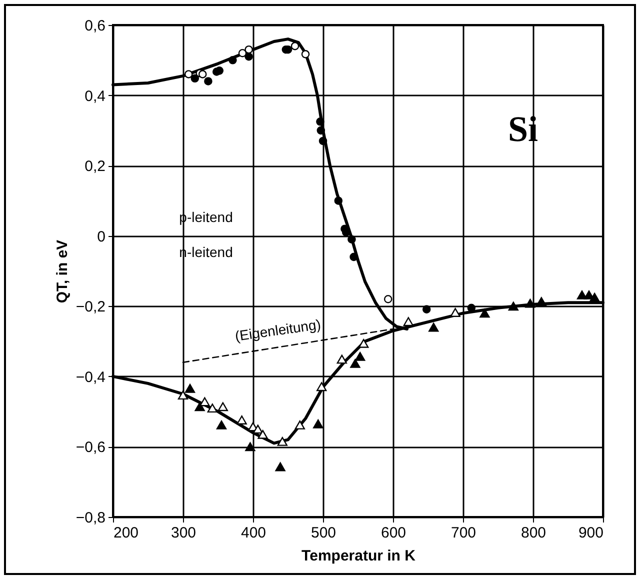 The width and height of the screenshot is (642, 581). Describe the element at coordinates (101, 237) in the screenshot. I see `y-tick-label: 0` at that location.